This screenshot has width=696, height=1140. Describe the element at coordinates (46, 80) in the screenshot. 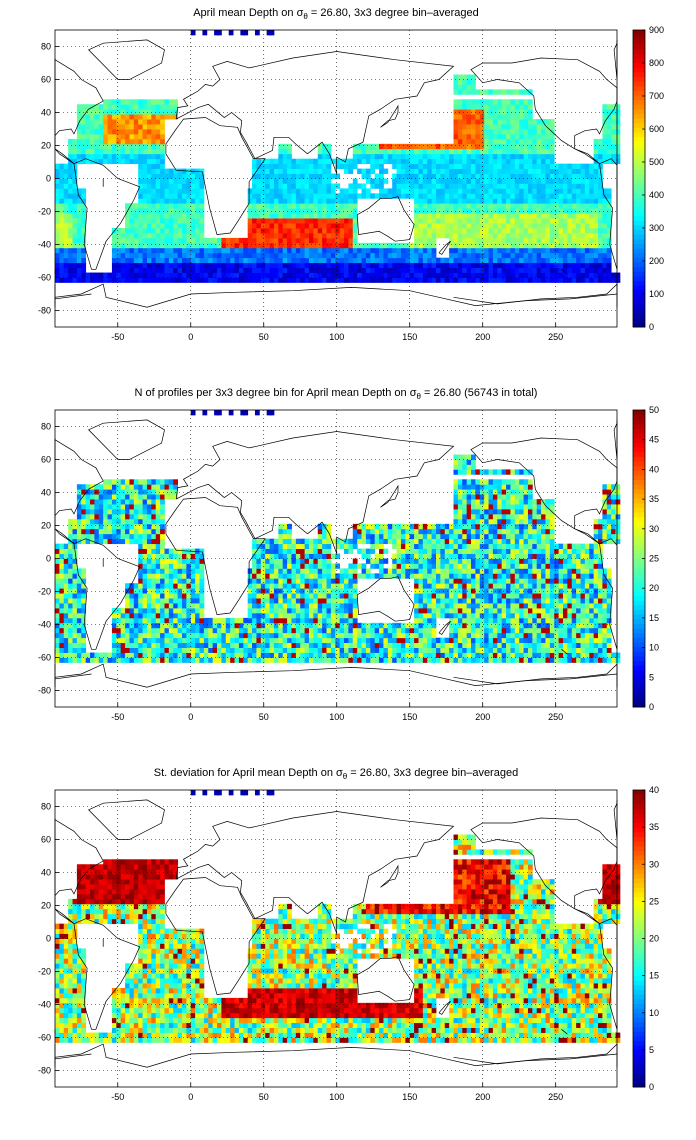

I see `y-tick-label: 60` at that location.